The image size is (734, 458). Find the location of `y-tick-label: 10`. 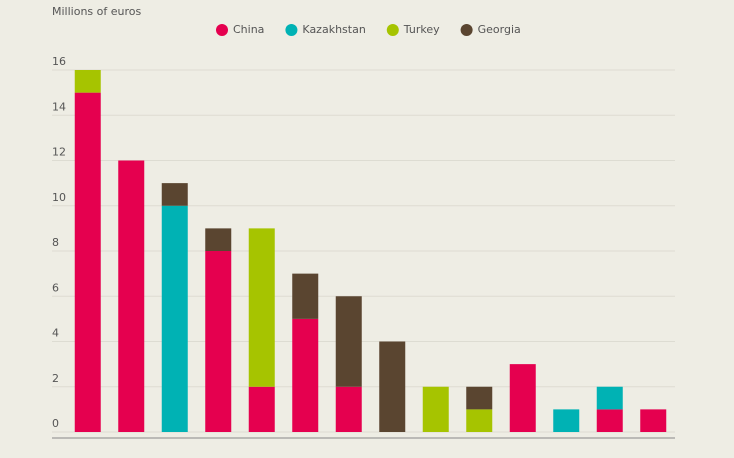

y-tick-label: 10 is located at coordinates (59, 197).